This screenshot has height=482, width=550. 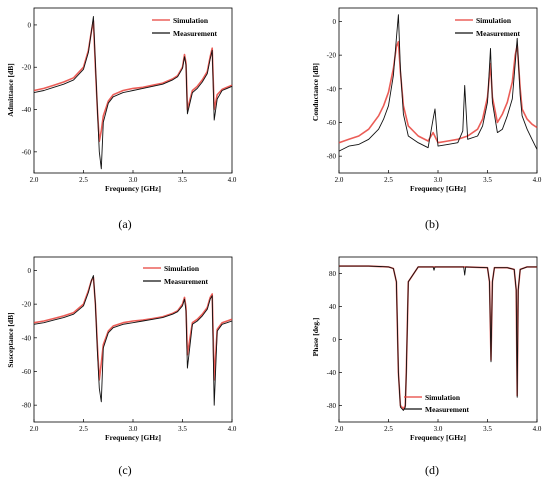 I want to click on y-axis-label: Admittance [dB], so click(x=10, y=90).